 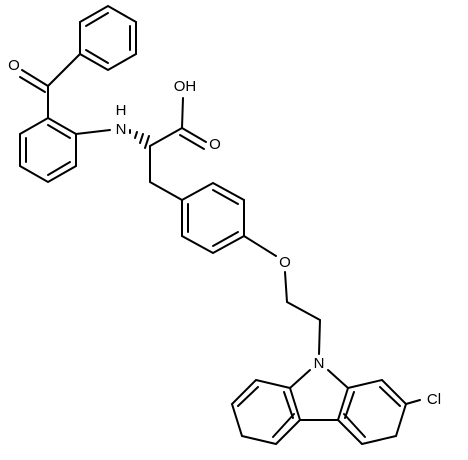 I want to click on atom-label: OH, so click(x=185, y=86).